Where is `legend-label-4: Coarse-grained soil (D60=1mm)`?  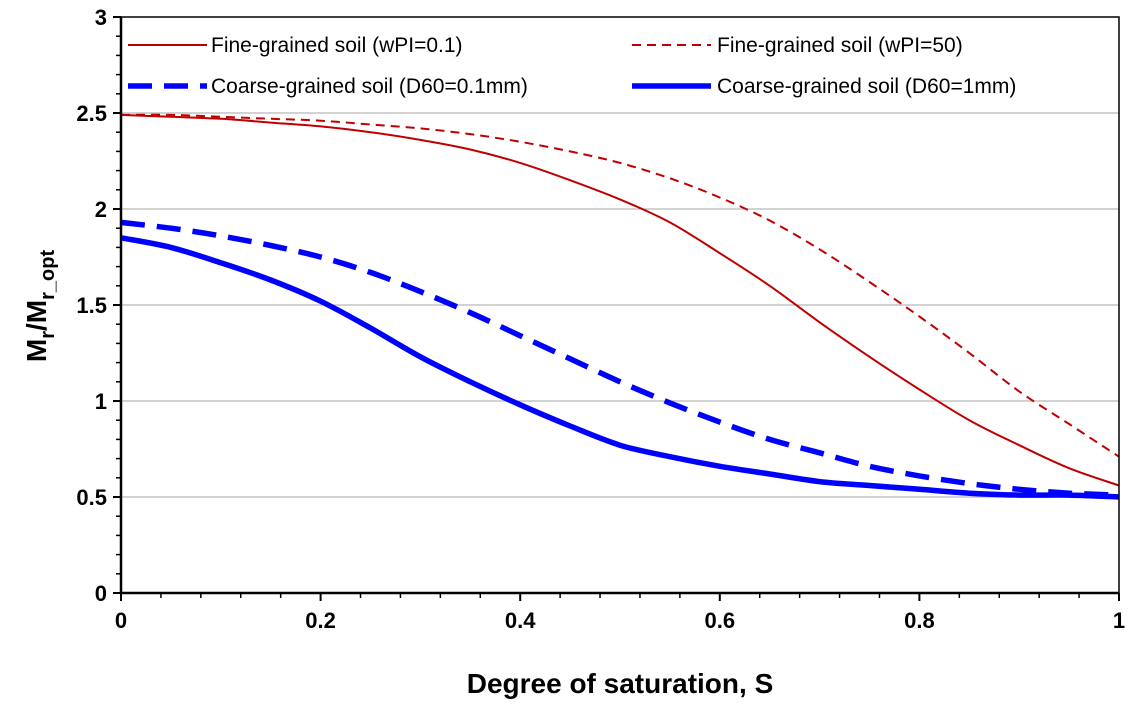
legend-label-4: Coarse-grained soil (D60=1mm) is located at coordinates (866, 86).